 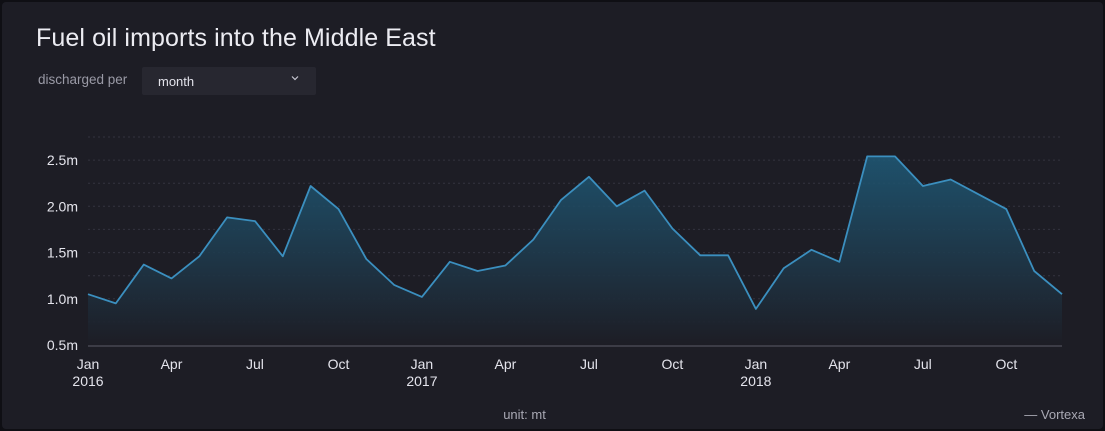 I want to click on discharged-per-label: discharged per, so click(x=83, y=79).